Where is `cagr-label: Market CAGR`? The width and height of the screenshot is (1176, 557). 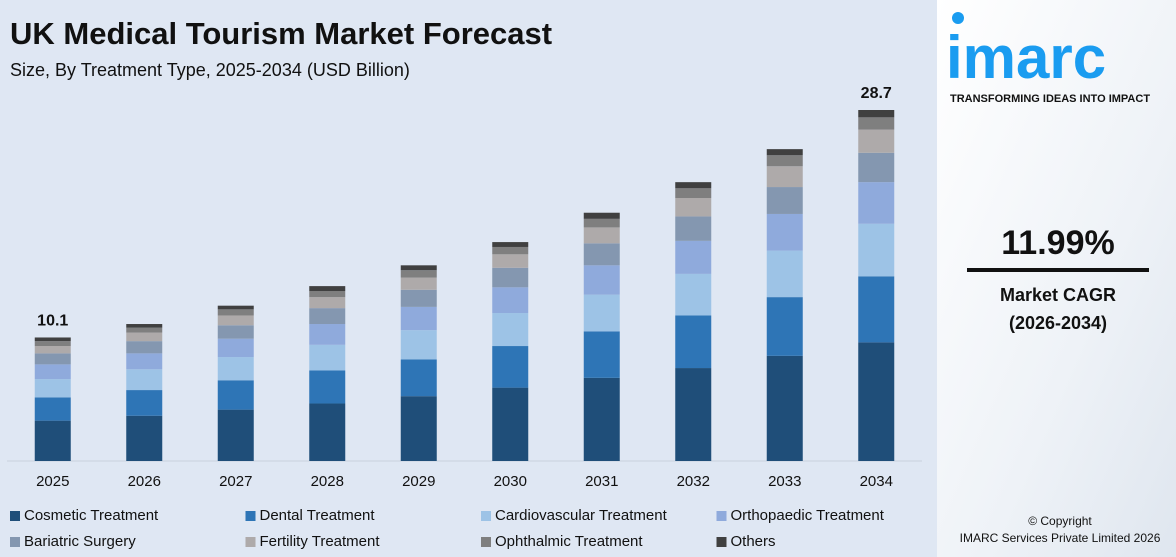
cagr-label: Market CAGR is located at coordinates (1058, 295).